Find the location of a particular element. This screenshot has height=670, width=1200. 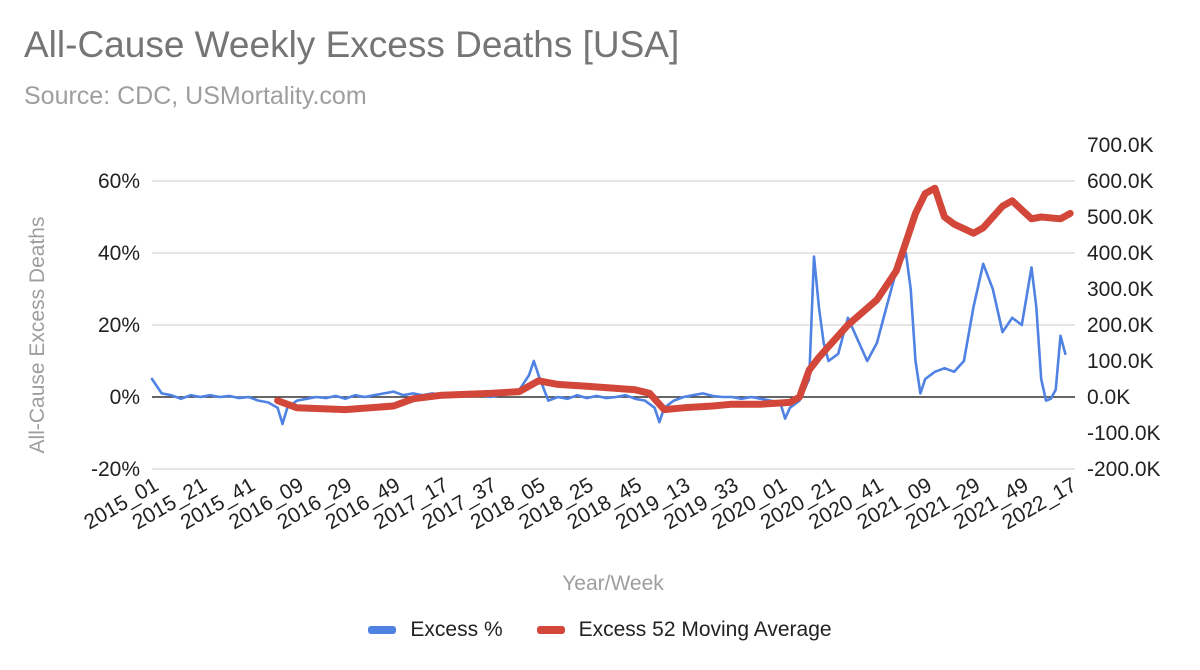

x-axis-title: Year/Week is located at coordinates (613, 583).